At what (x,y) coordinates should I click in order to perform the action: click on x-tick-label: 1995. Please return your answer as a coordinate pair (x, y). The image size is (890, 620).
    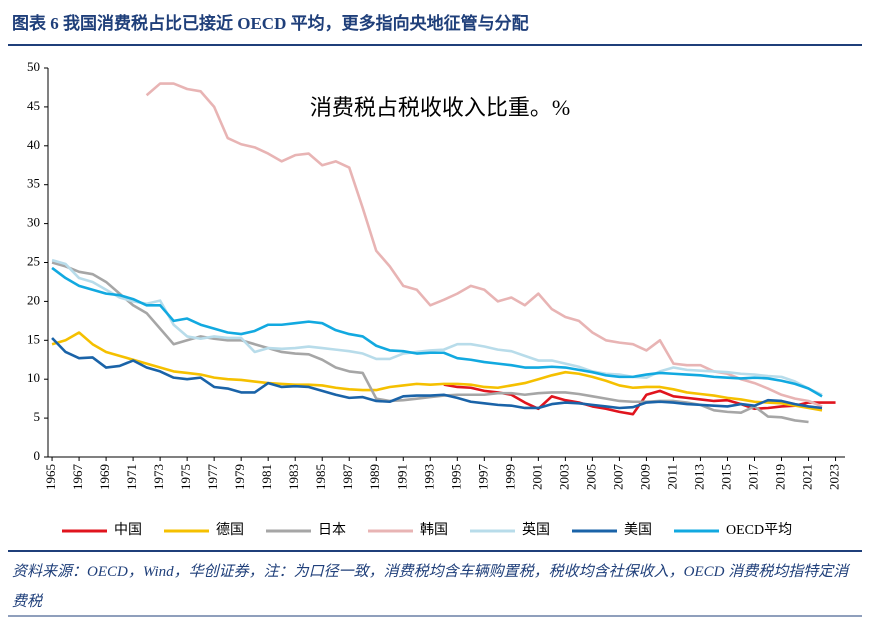
    Looking at the image, I should click on (455, 477).